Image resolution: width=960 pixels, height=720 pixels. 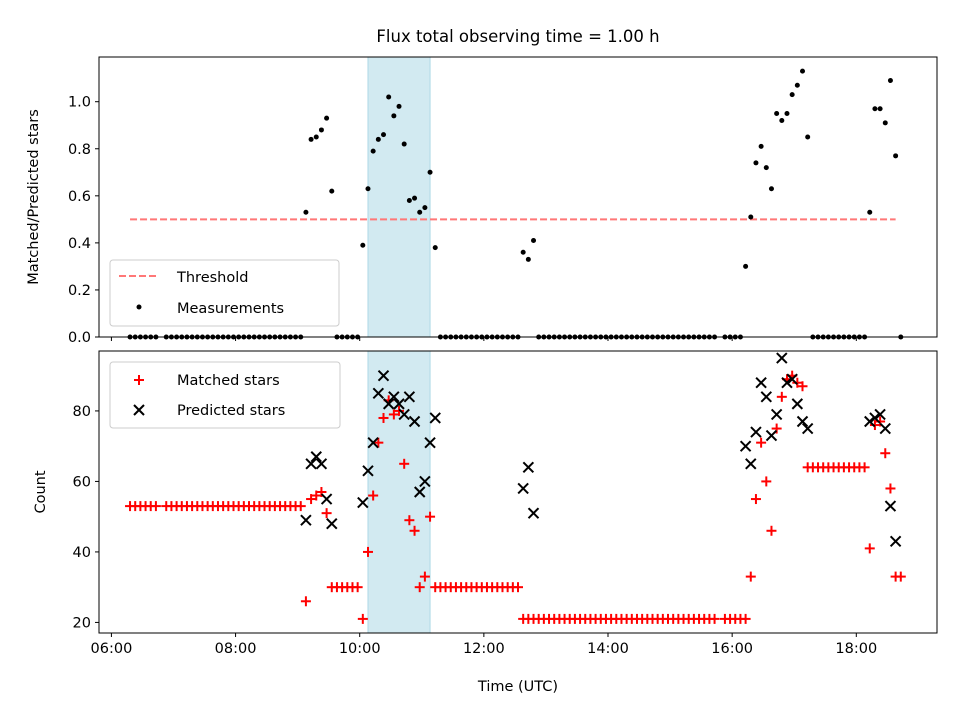 I want to click on x-tick-label: 16:00, so click(x=732, y=649).